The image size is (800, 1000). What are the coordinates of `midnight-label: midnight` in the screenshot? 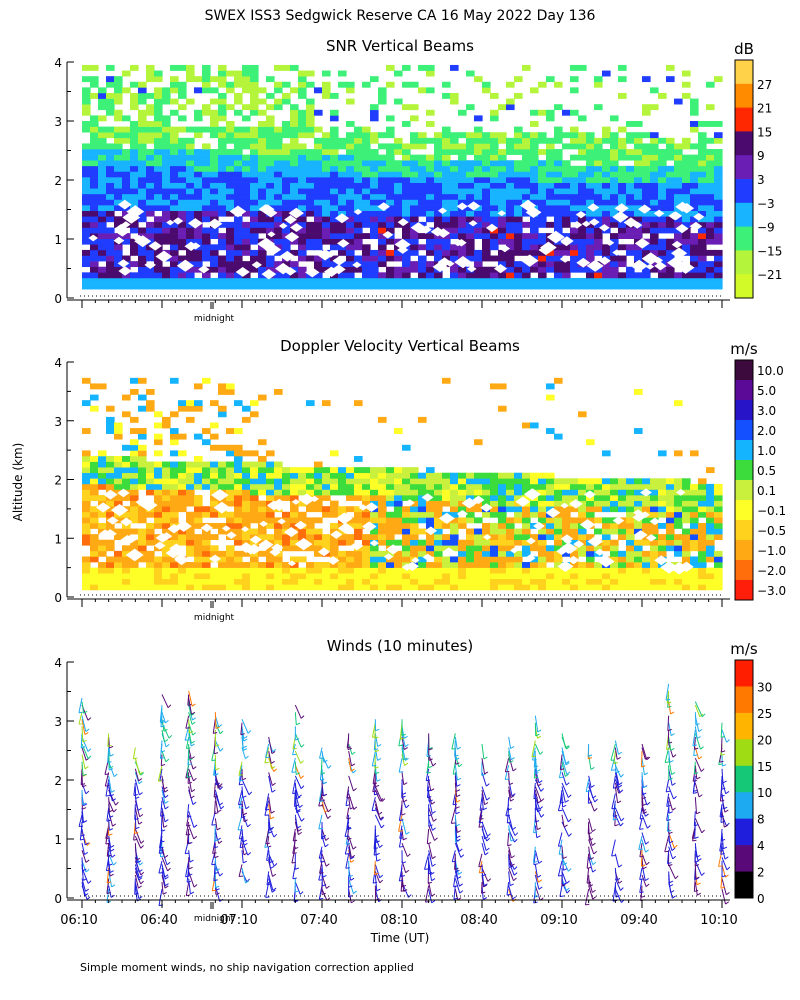 It's located at (214, 618).